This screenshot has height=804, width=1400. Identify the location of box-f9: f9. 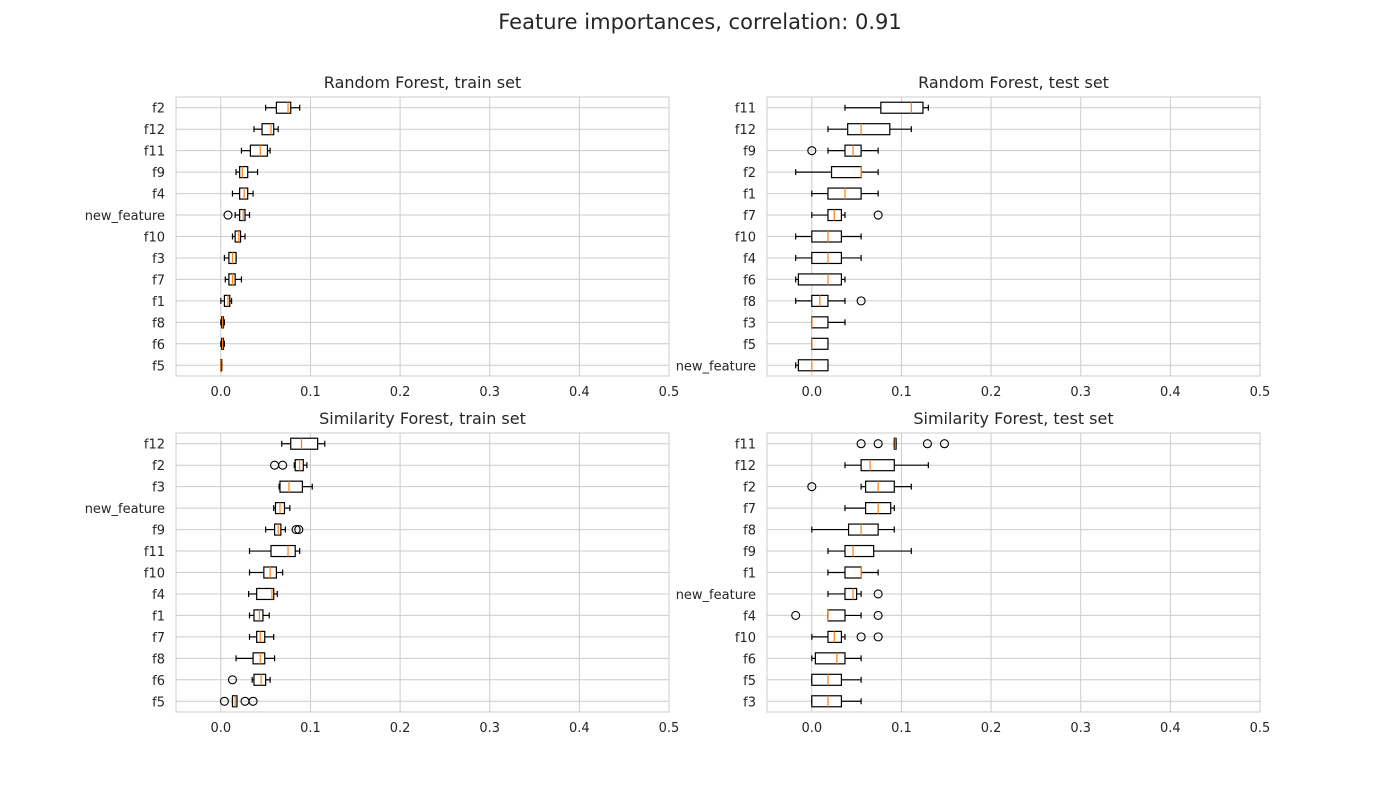
(811, 152).